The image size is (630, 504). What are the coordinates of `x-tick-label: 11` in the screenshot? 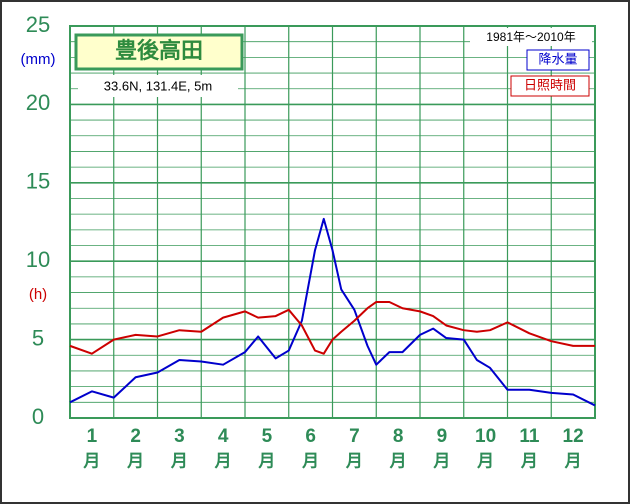 It's located at (529, 436).